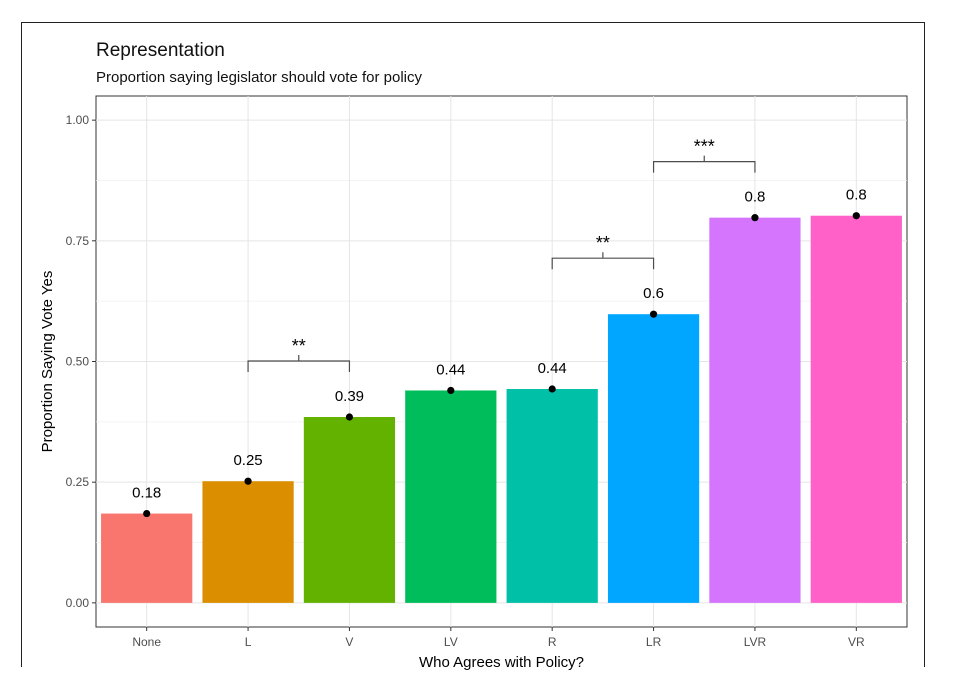 Image resolution: width=962 pixels, height=675 pixels. What do you see at coordinates (78, 603) in the screenshot?
I see `y-tick-label: 0.00` at bounding box center [78, 603].